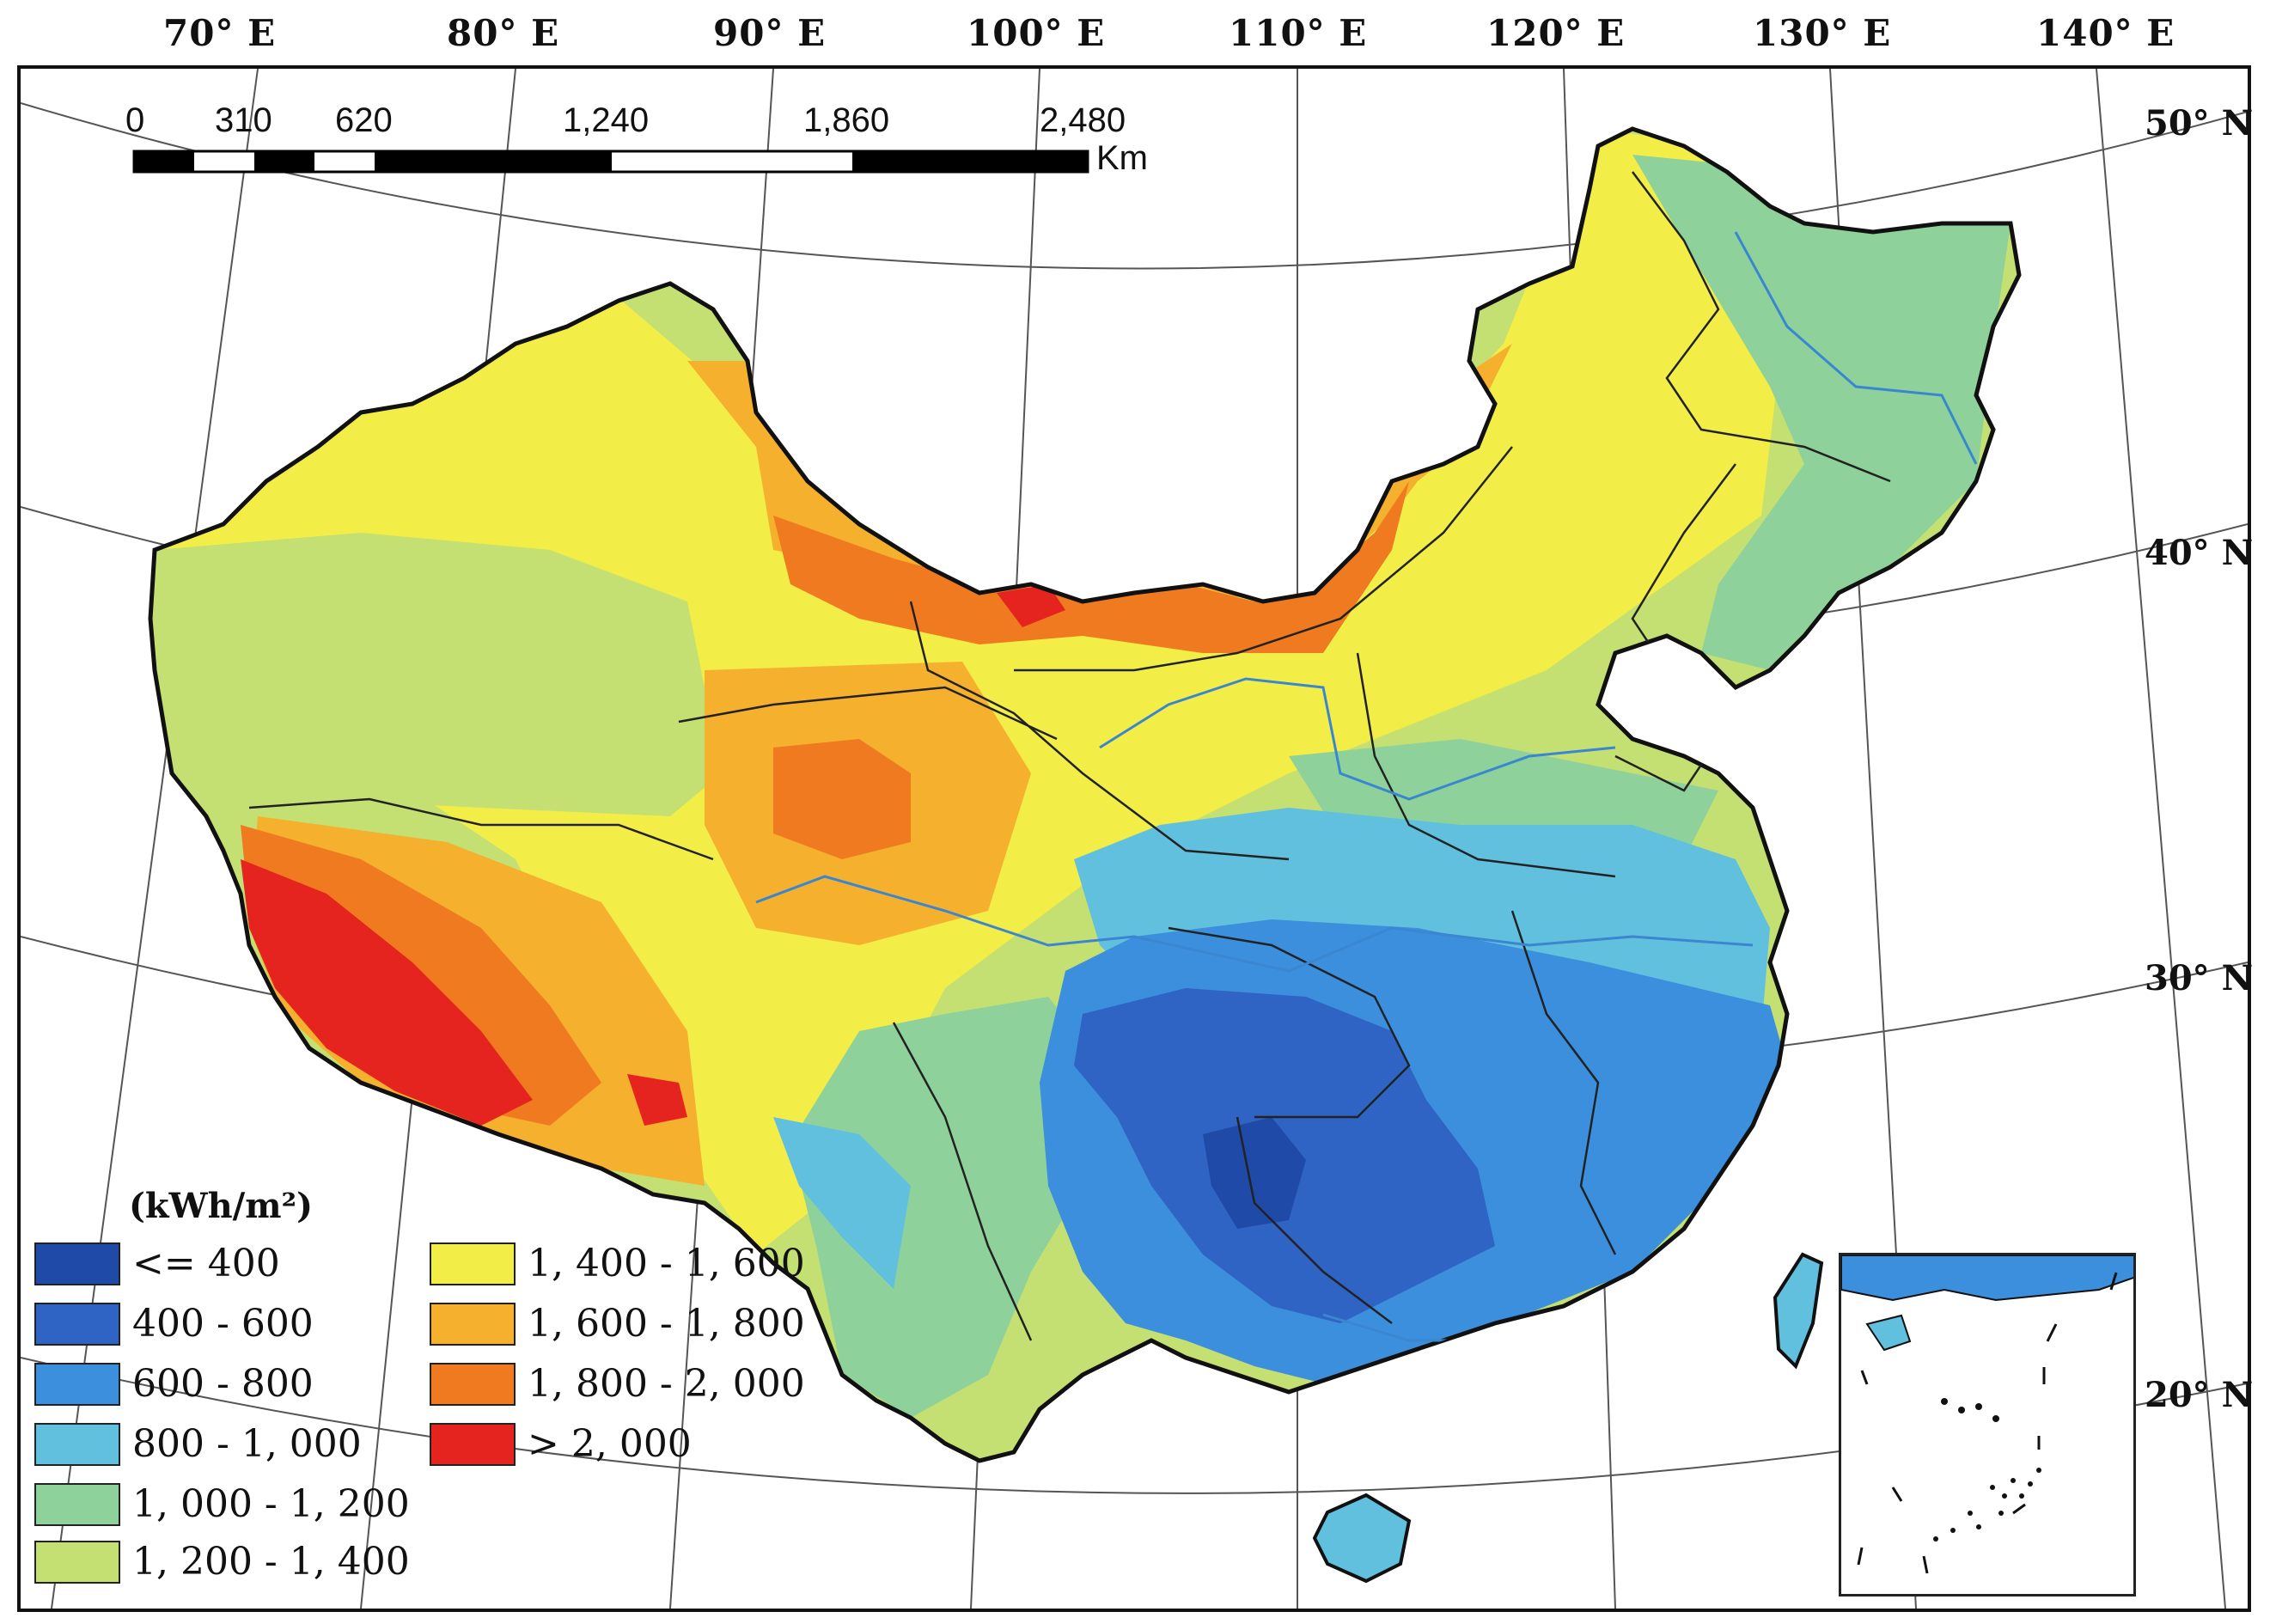  What do you see at coordinates (1036, 33) in the screenshot?
I see `longitude-label: 100° E` at bounding box center [1036, 33].